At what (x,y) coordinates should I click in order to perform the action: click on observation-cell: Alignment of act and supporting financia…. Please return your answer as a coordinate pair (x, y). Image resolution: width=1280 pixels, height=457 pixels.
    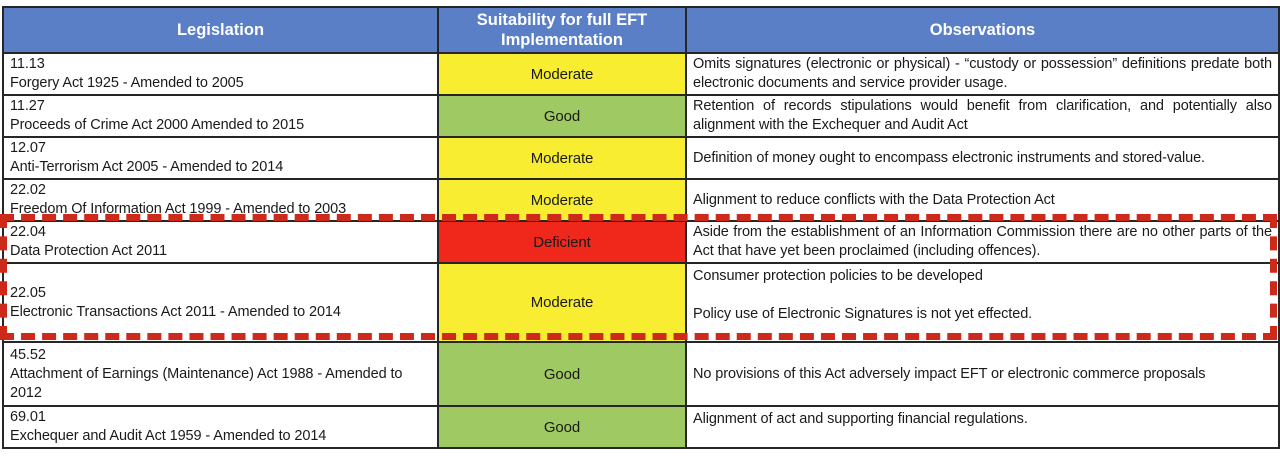
    Looking at the image, I should click on (982, 427).